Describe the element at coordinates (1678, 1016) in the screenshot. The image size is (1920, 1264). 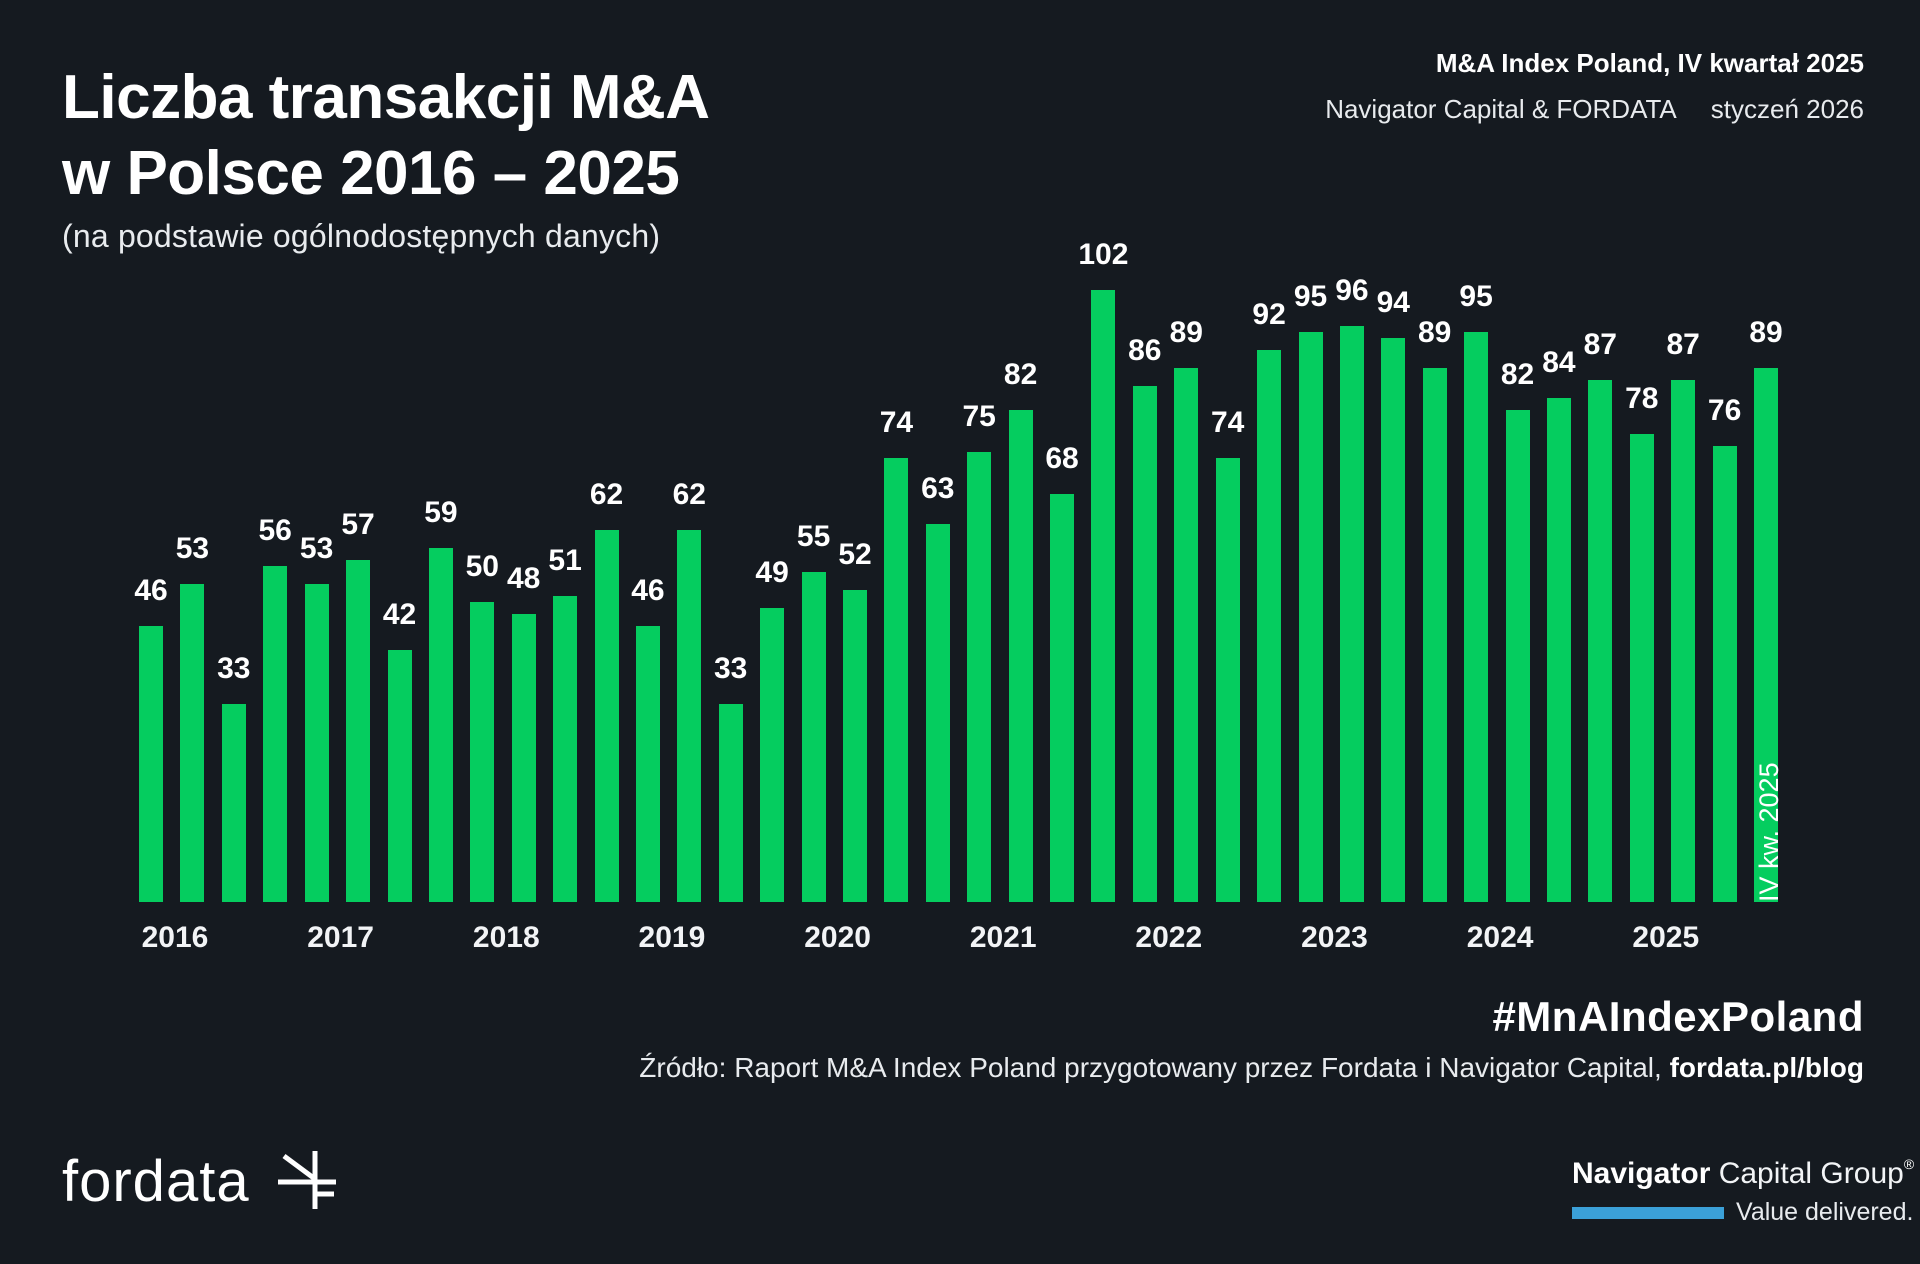
I see `hashtag: #MnAIndexPoland` at that location.